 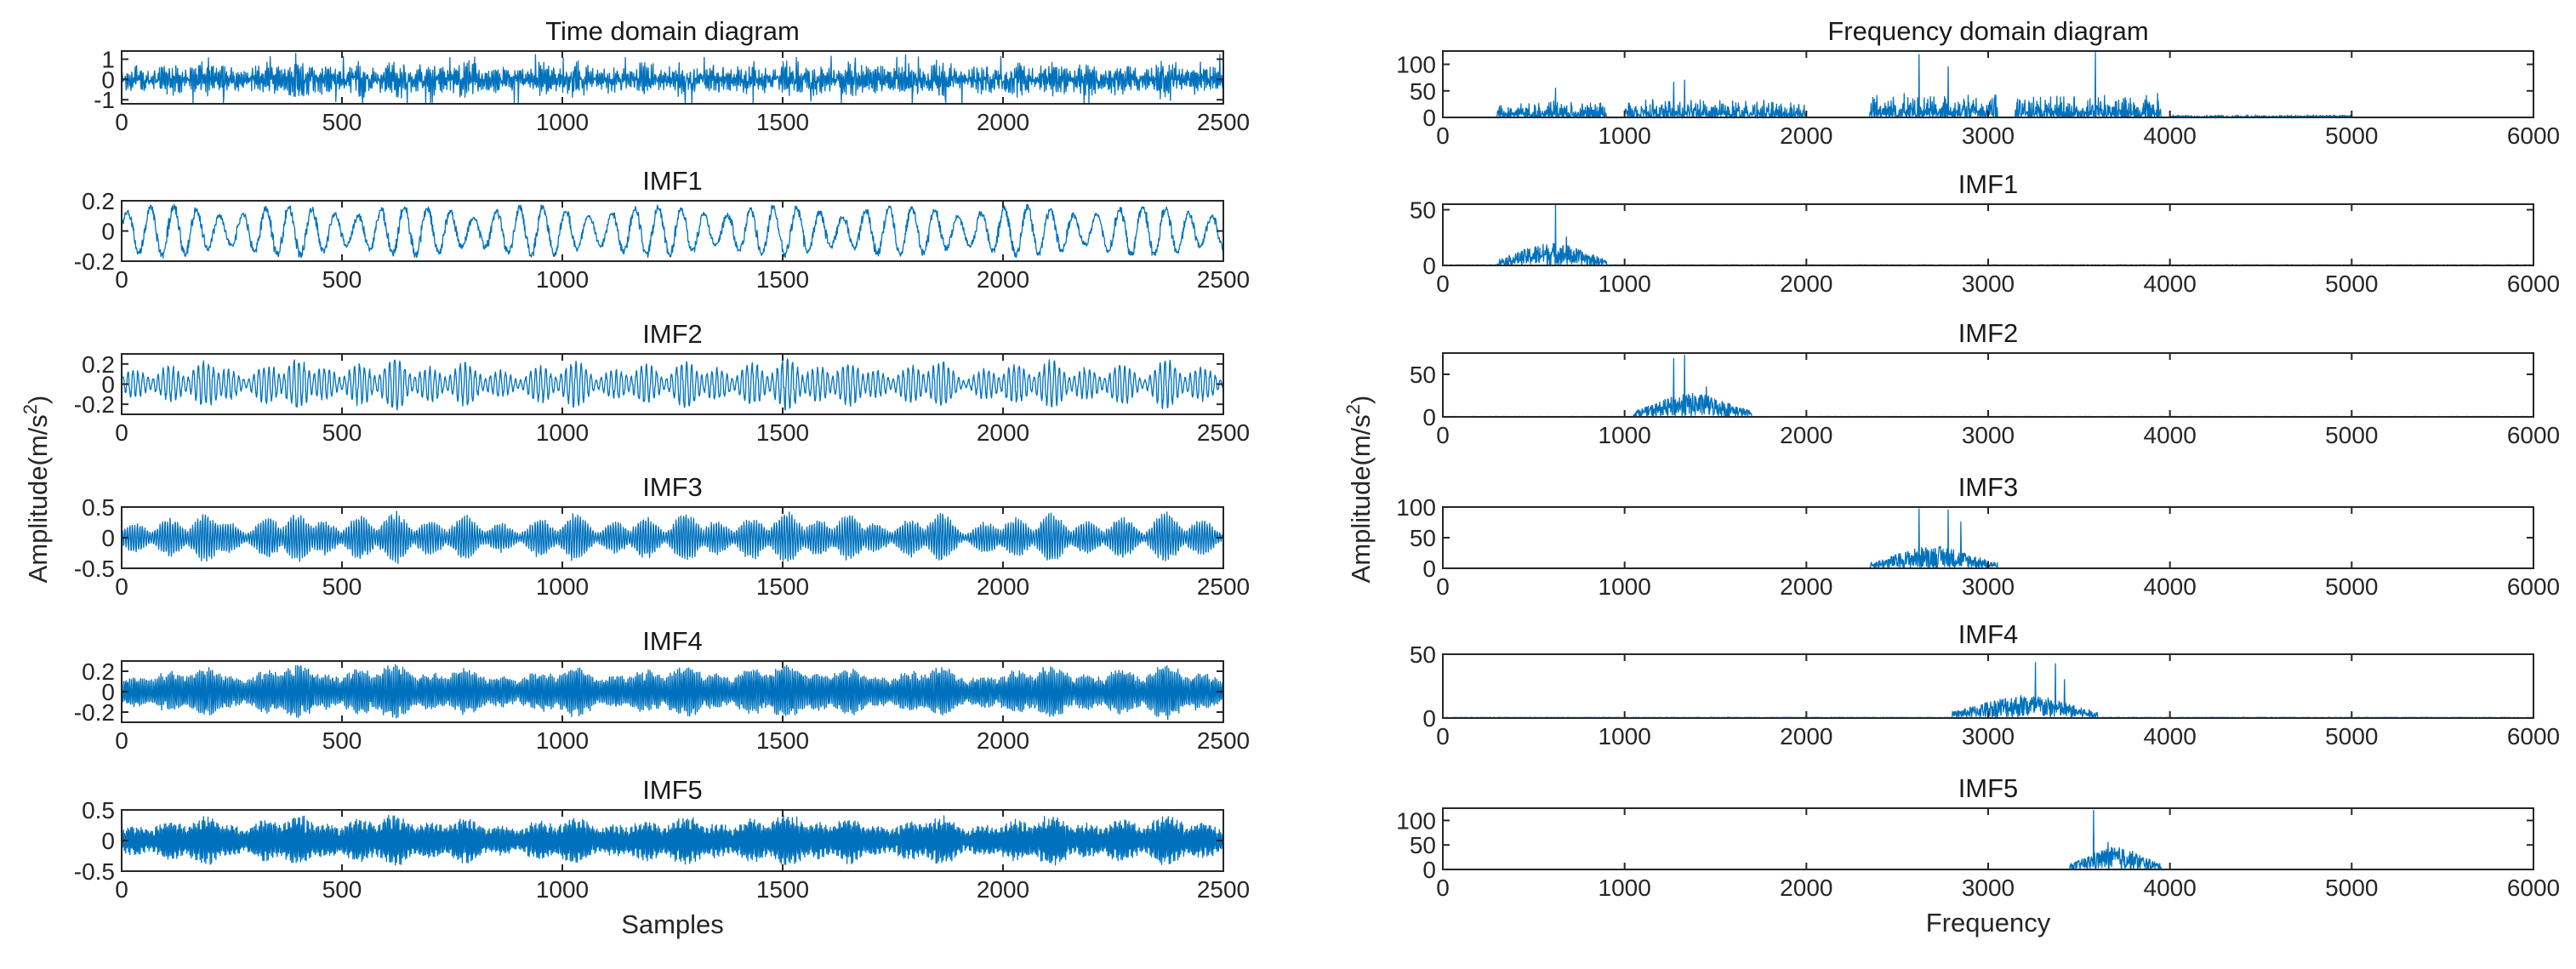 What do you see at coordinates (1353, 409) in the screenshot?
I see `right-y-axis-label-superscript: 2` at bounding box center [1353, 409].